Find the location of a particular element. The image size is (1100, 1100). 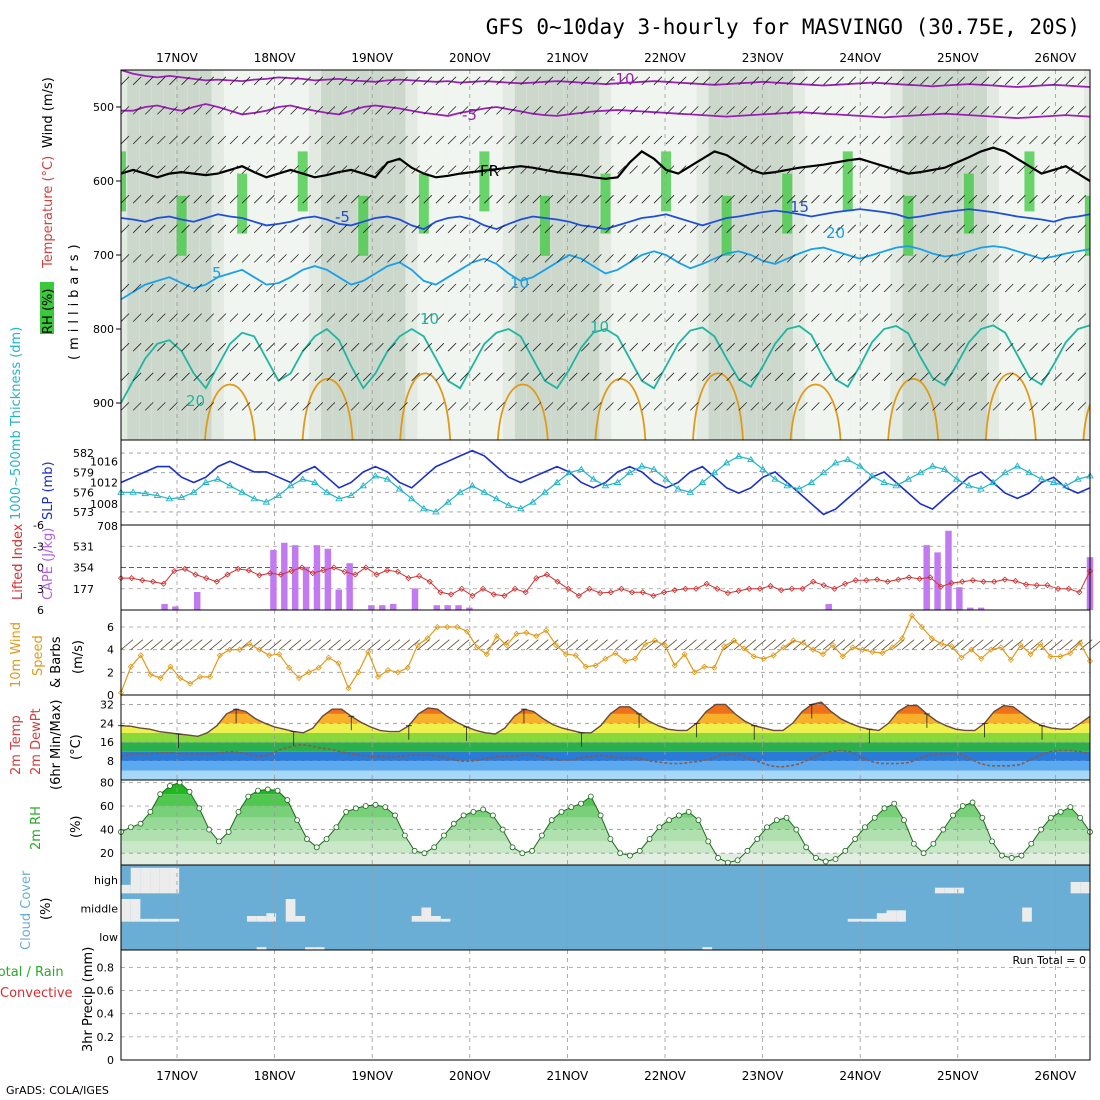

rh-tick: 60 is located at coordinates (107, 806).